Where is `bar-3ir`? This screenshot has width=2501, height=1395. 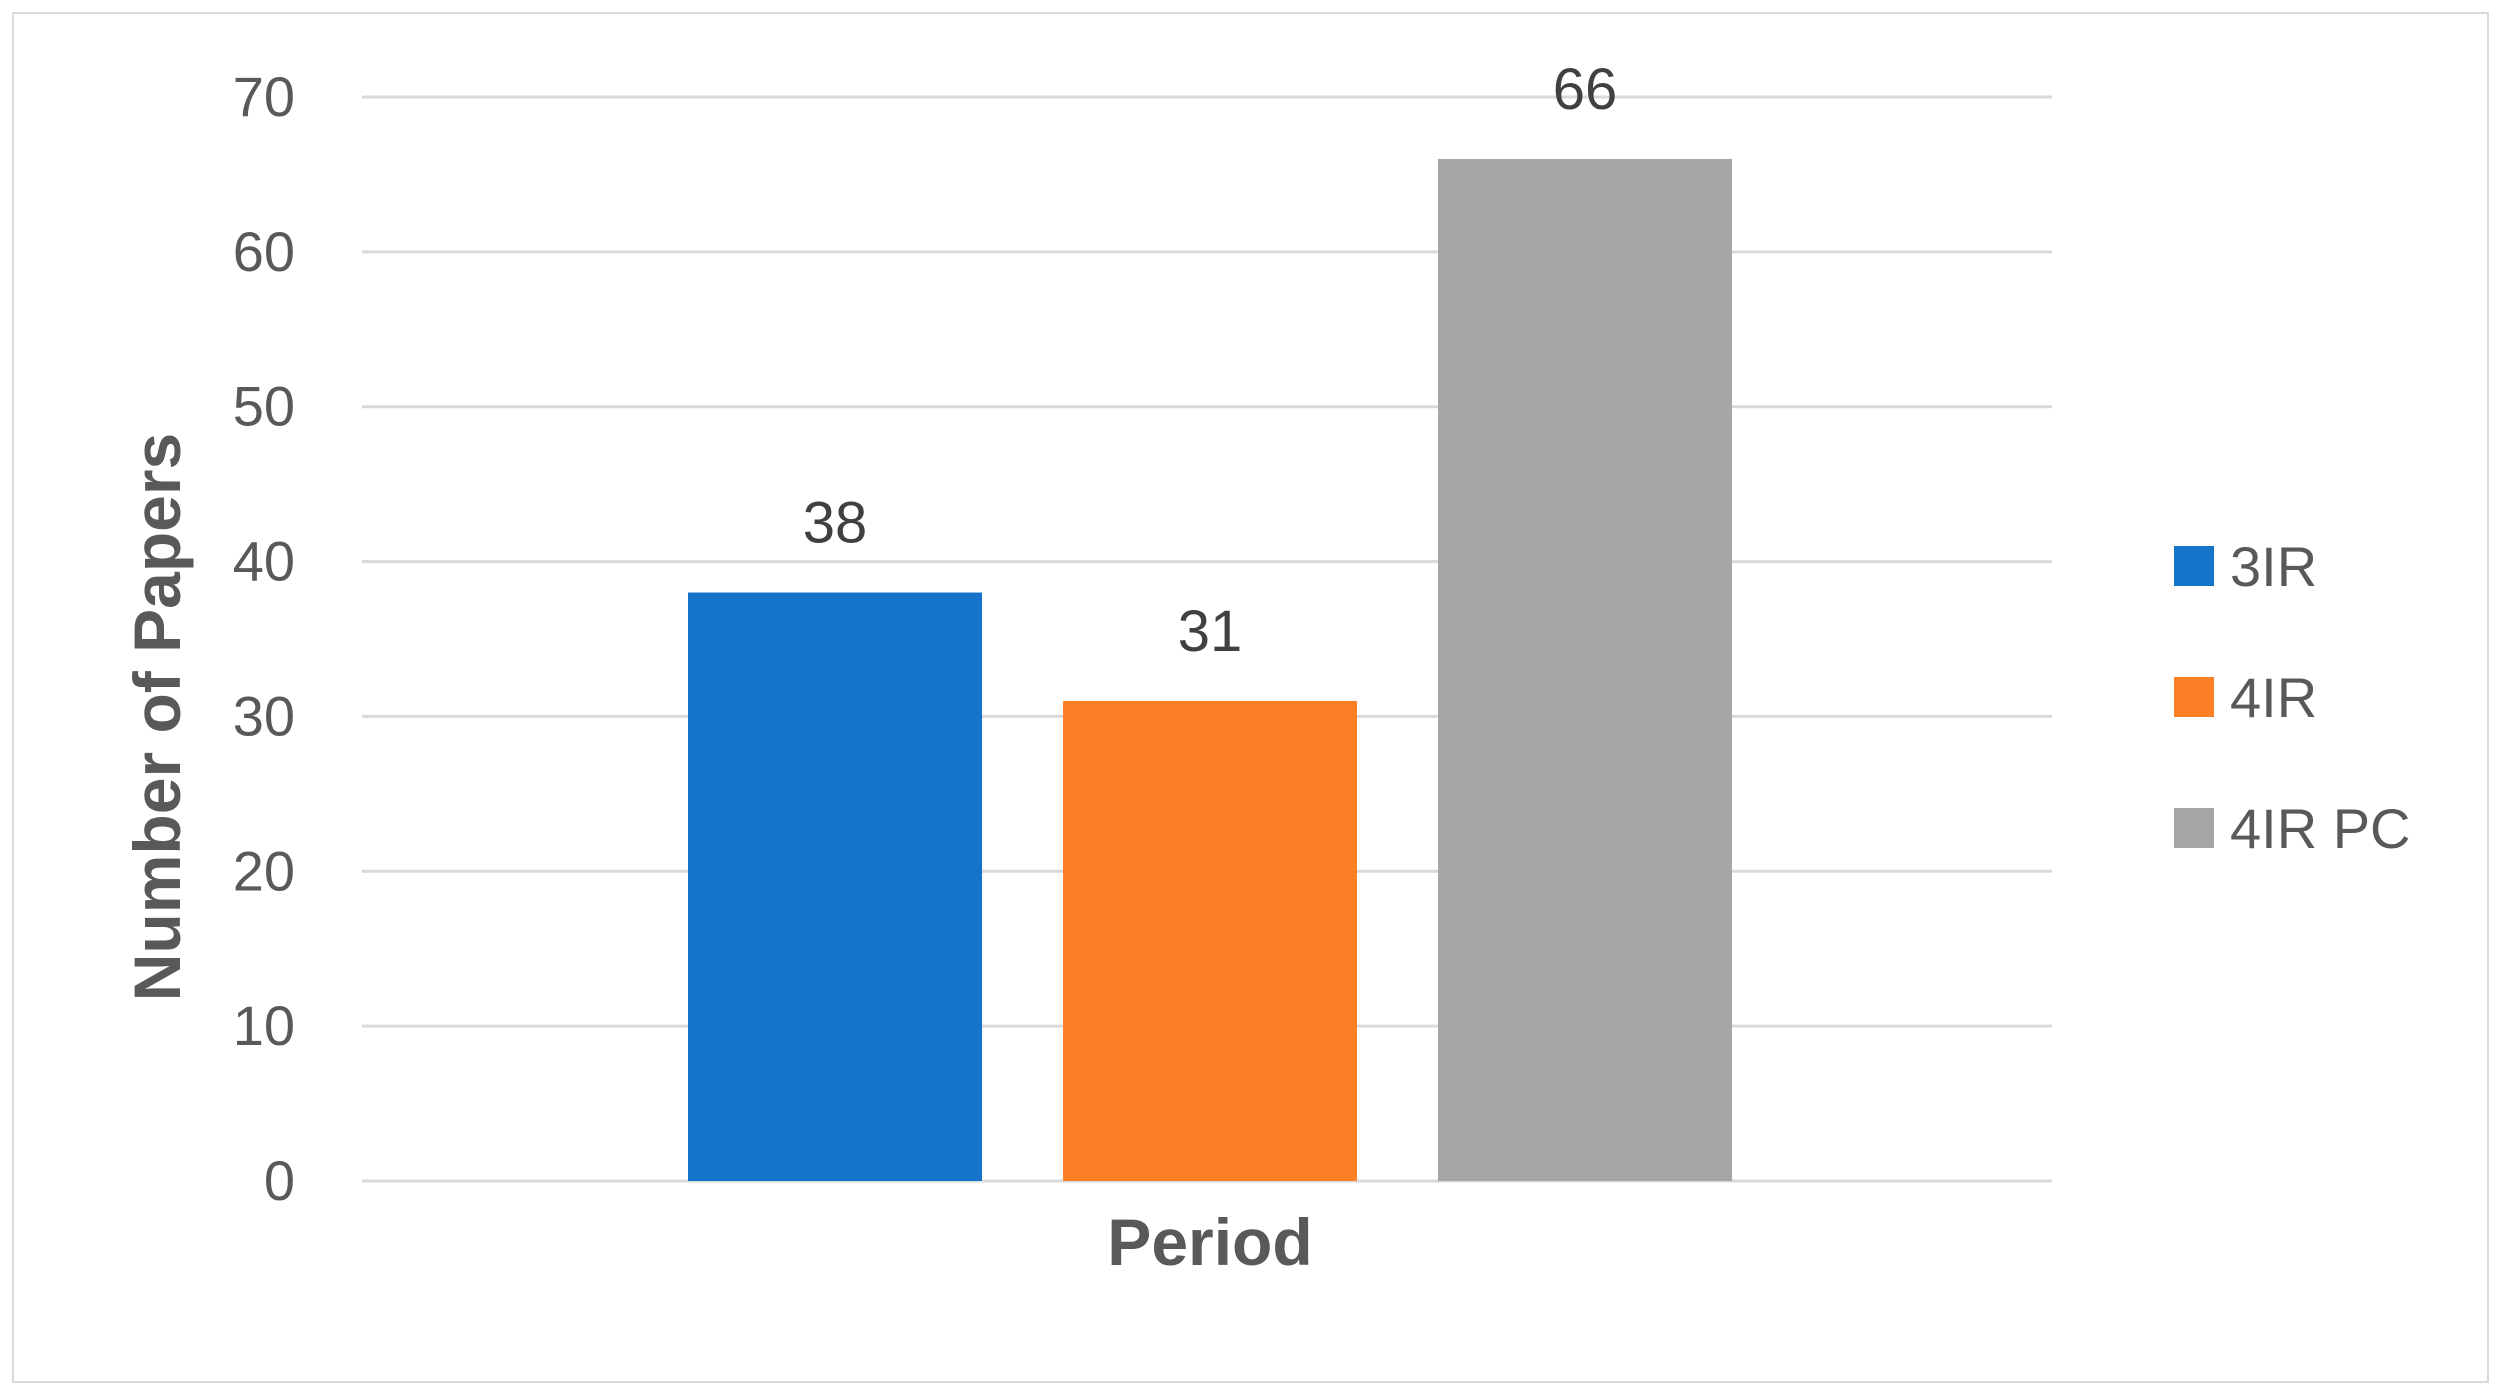 bar-3ir is located at coordinates (835, 886).